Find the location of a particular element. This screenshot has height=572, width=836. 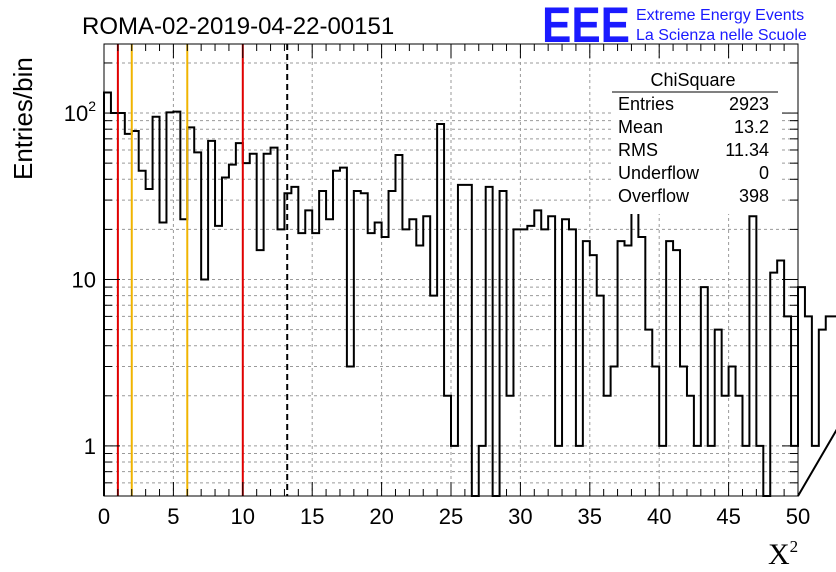

stats-value-underflow: 0 is located at coordinates (764, 173).